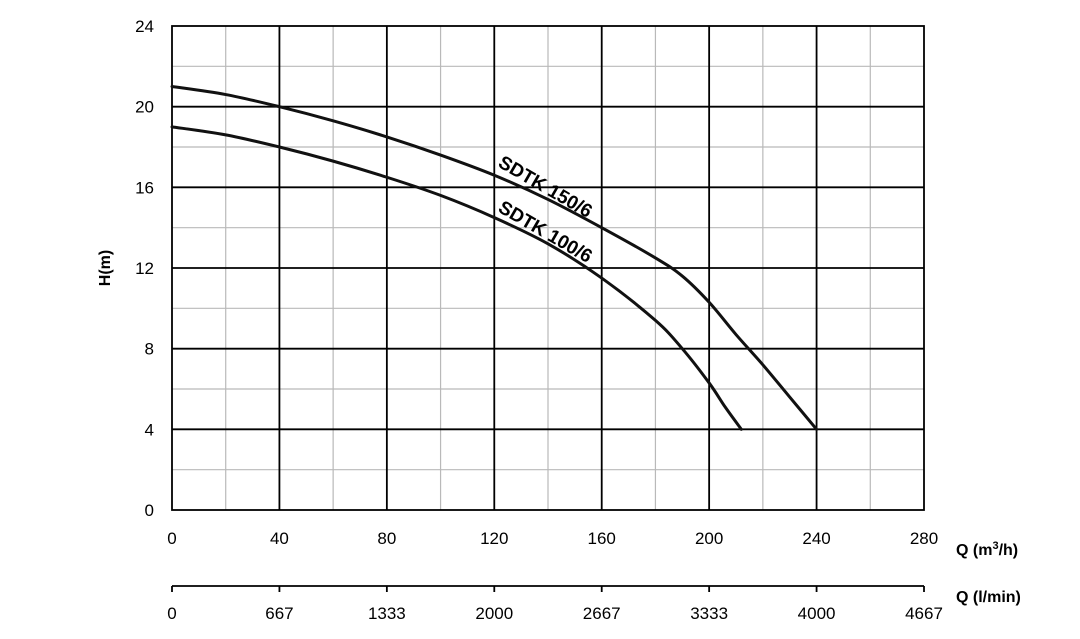  Describe the element at coordinates (602, 613) in the screenshot. I see `x2-tick-label: 2667` at that location.